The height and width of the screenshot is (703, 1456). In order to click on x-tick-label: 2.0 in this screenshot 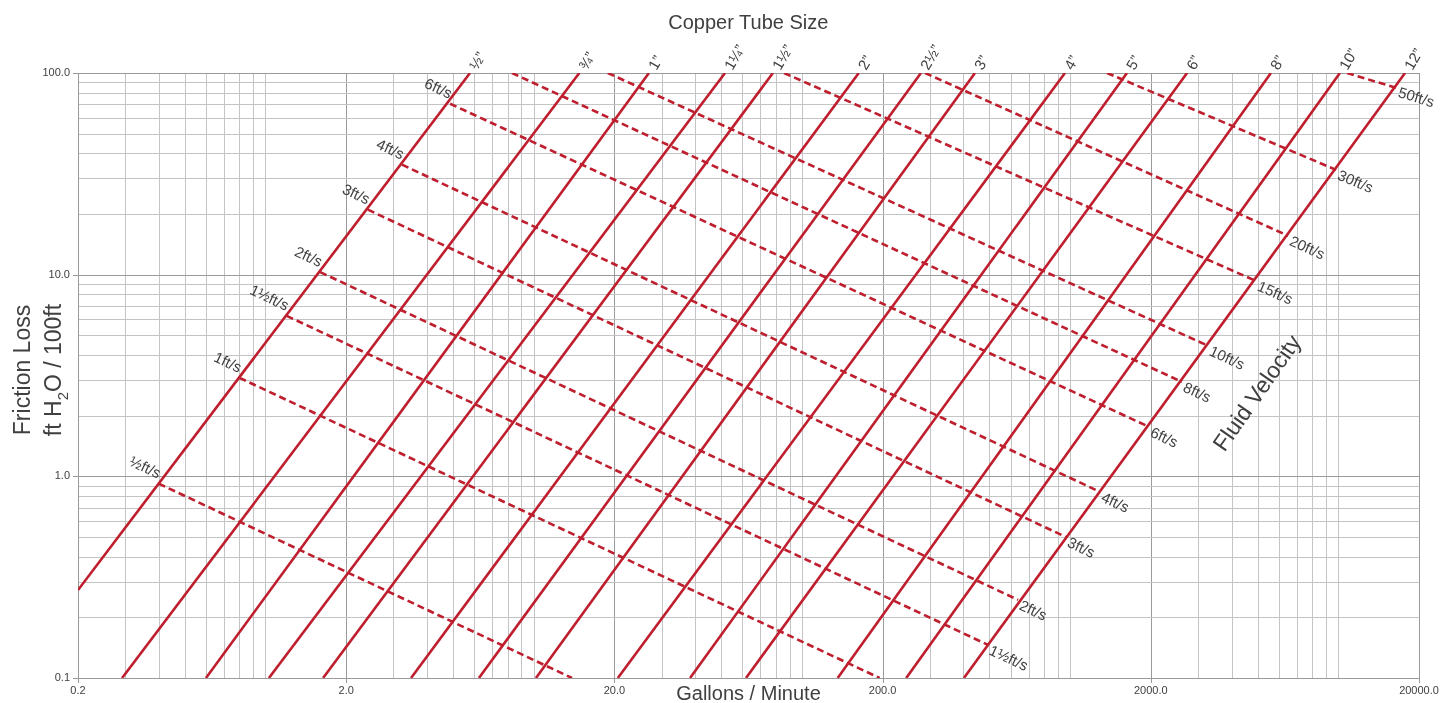, I will do `click(346, 689)`.